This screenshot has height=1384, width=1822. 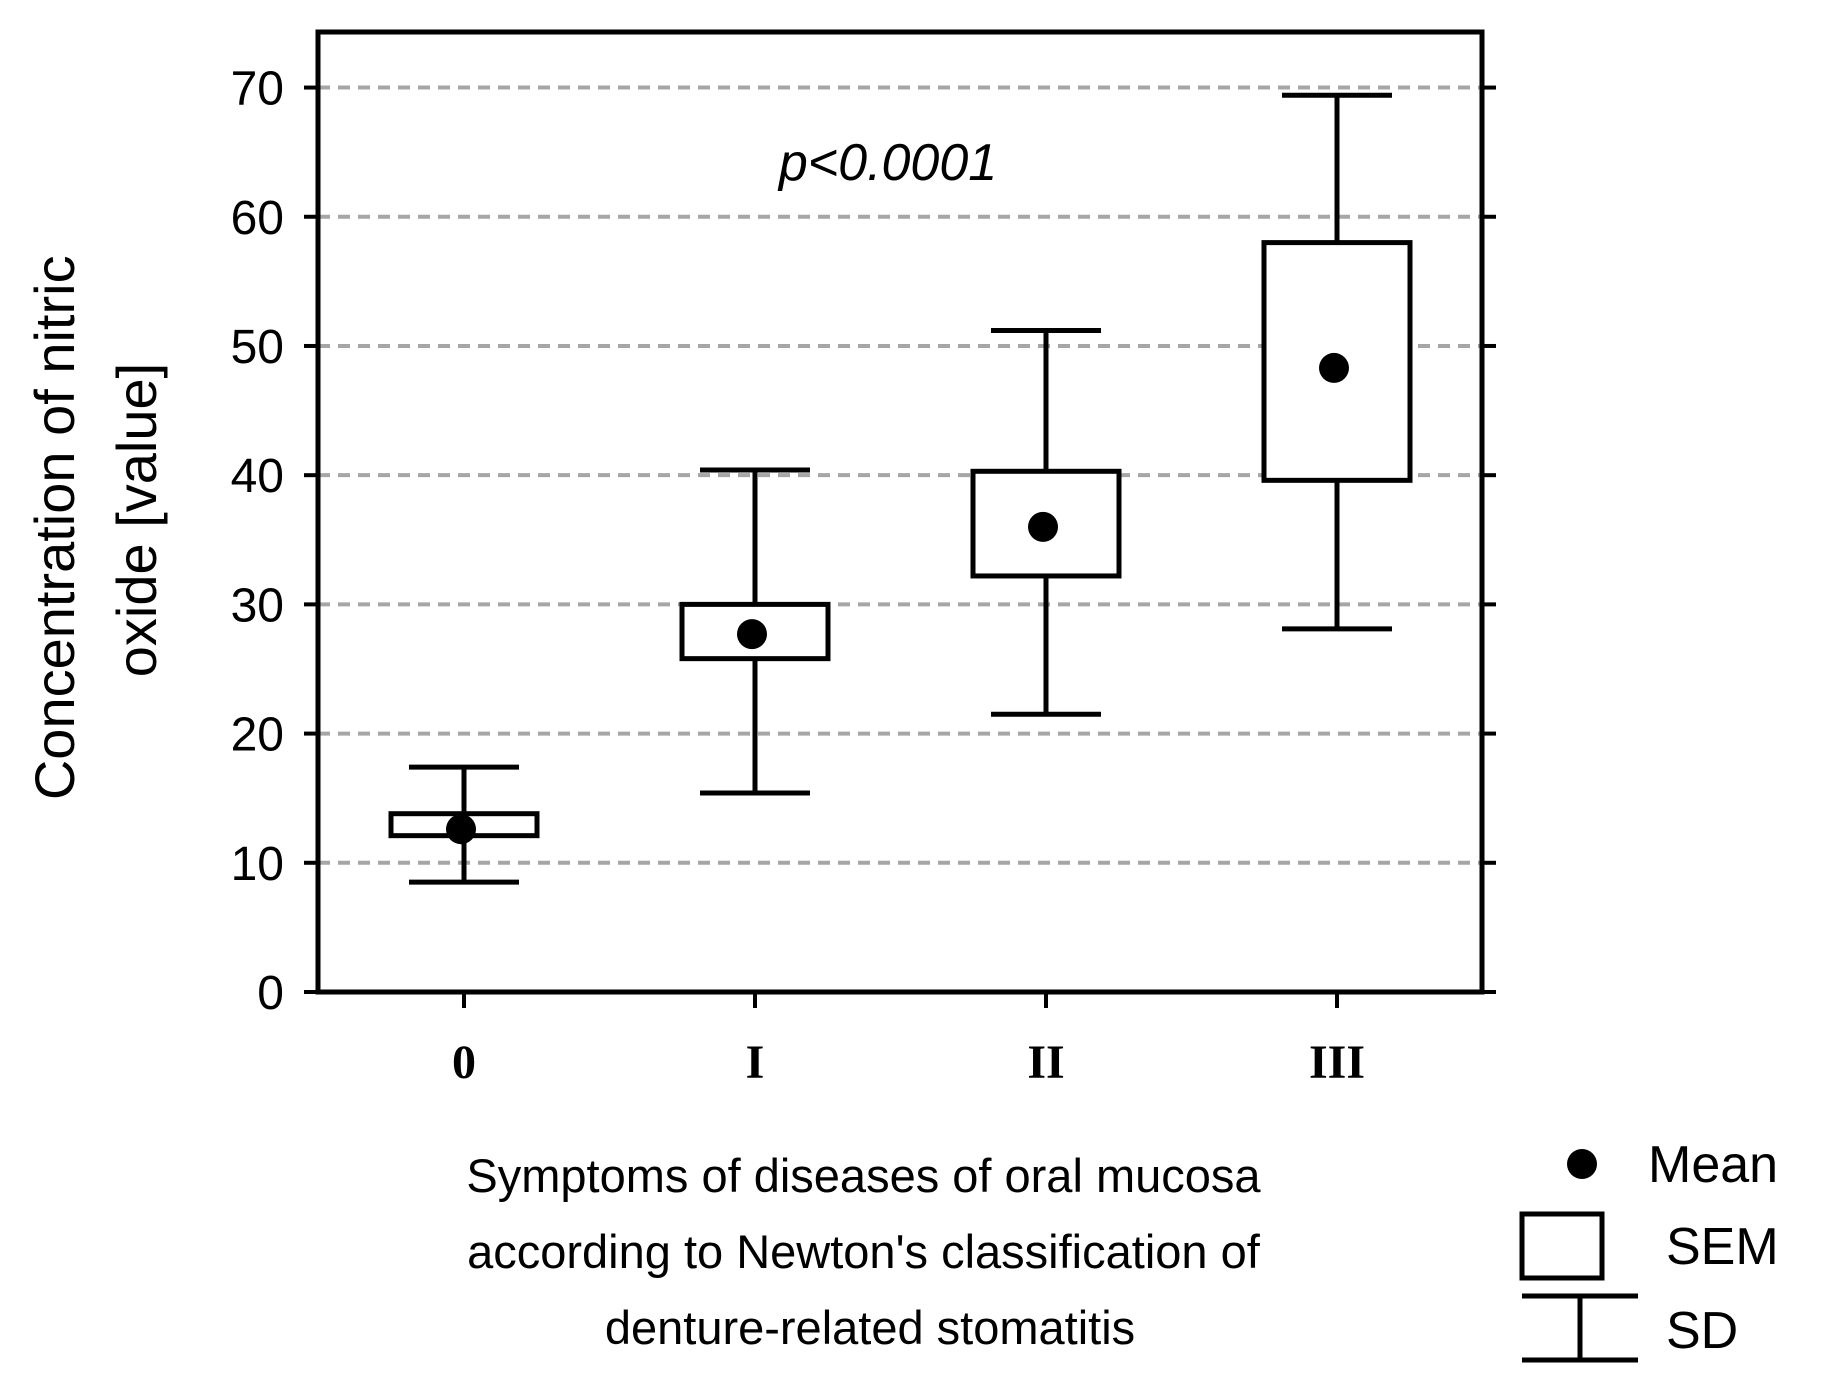 I want to click on y-axis-label-line1: Concentration of nitric, so click(x=54, y=527).